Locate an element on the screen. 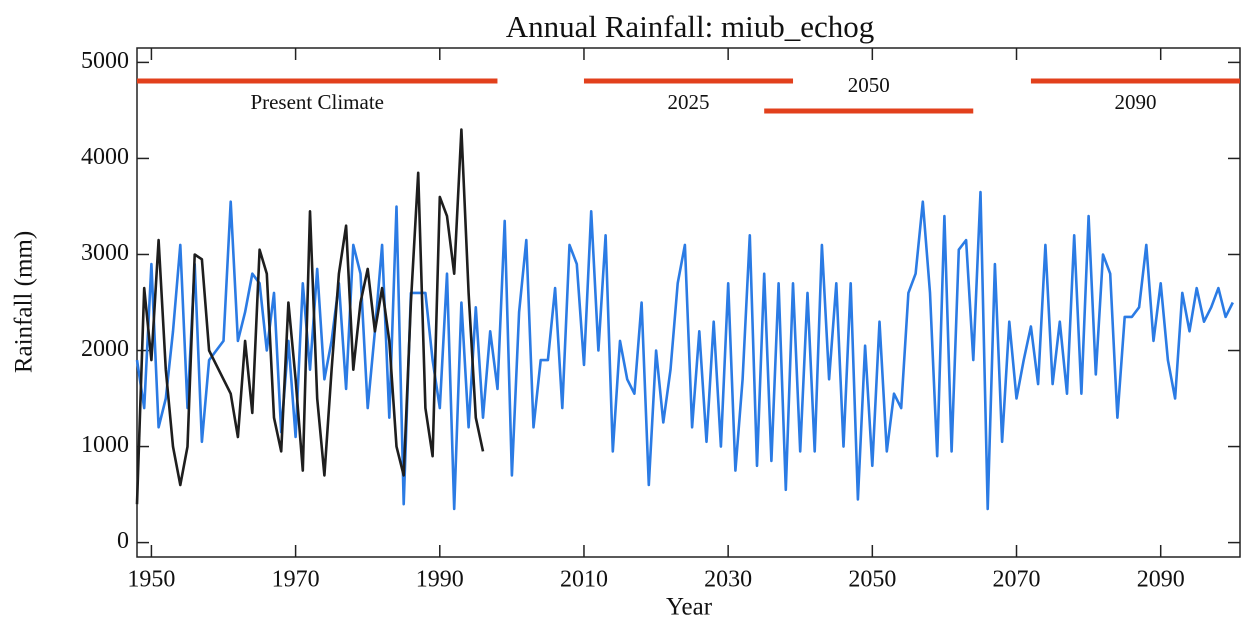  y-tick-label: 3000 is located at coordinates (105, 253).